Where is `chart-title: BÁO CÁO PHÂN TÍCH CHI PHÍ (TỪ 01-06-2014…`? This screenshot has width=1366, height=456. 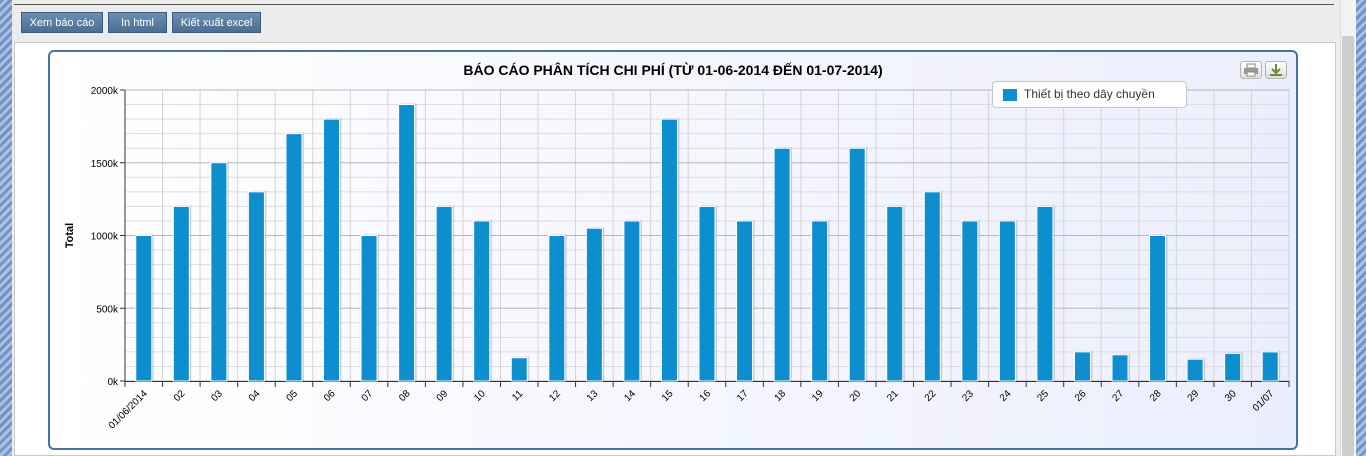 chart-title: BÁO CÁO PHÂN TÍCH CHI PHÍ (TỪ 01-06-2014… is located at coordinates (673, 70).